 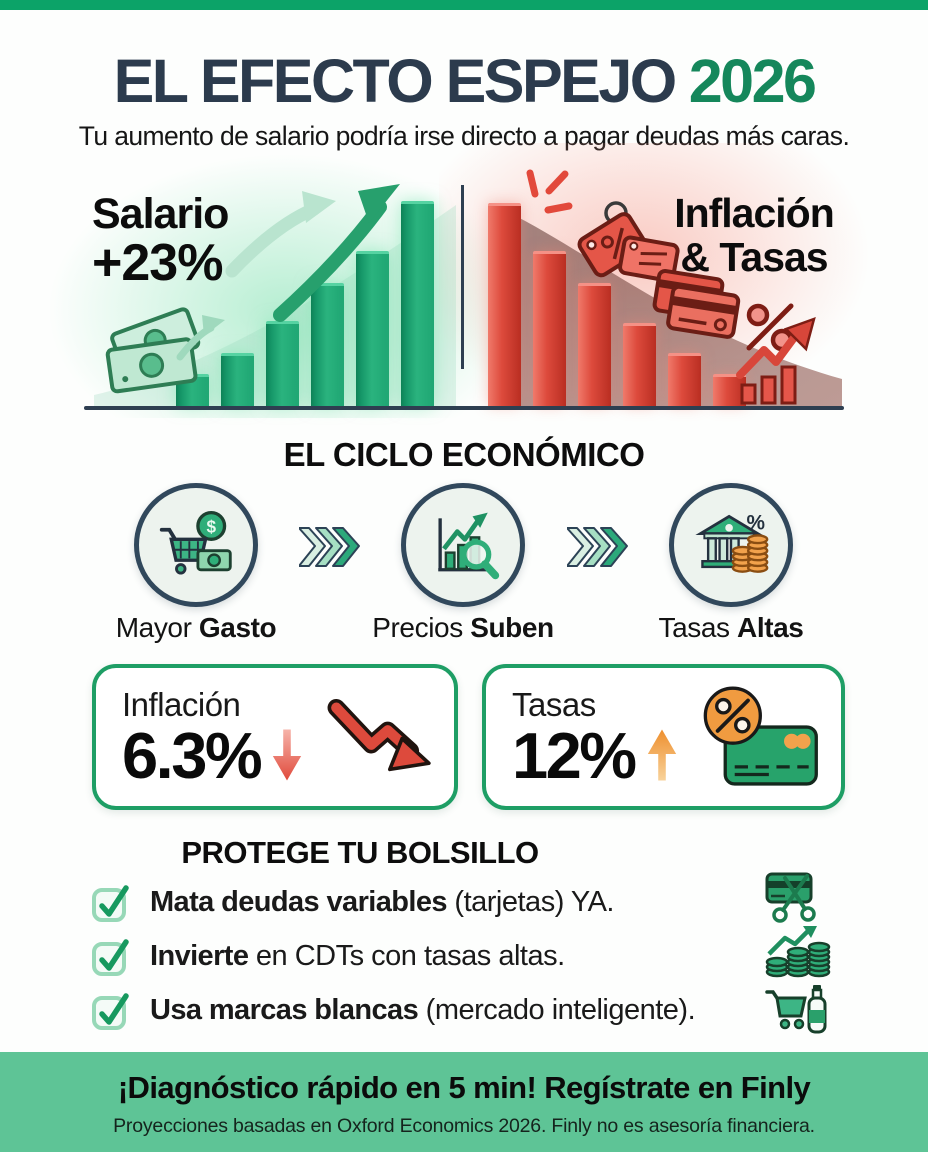 I want to click on protect-item-text: Invierte en CDTs con tasas altas., so click(x=357, y=956).